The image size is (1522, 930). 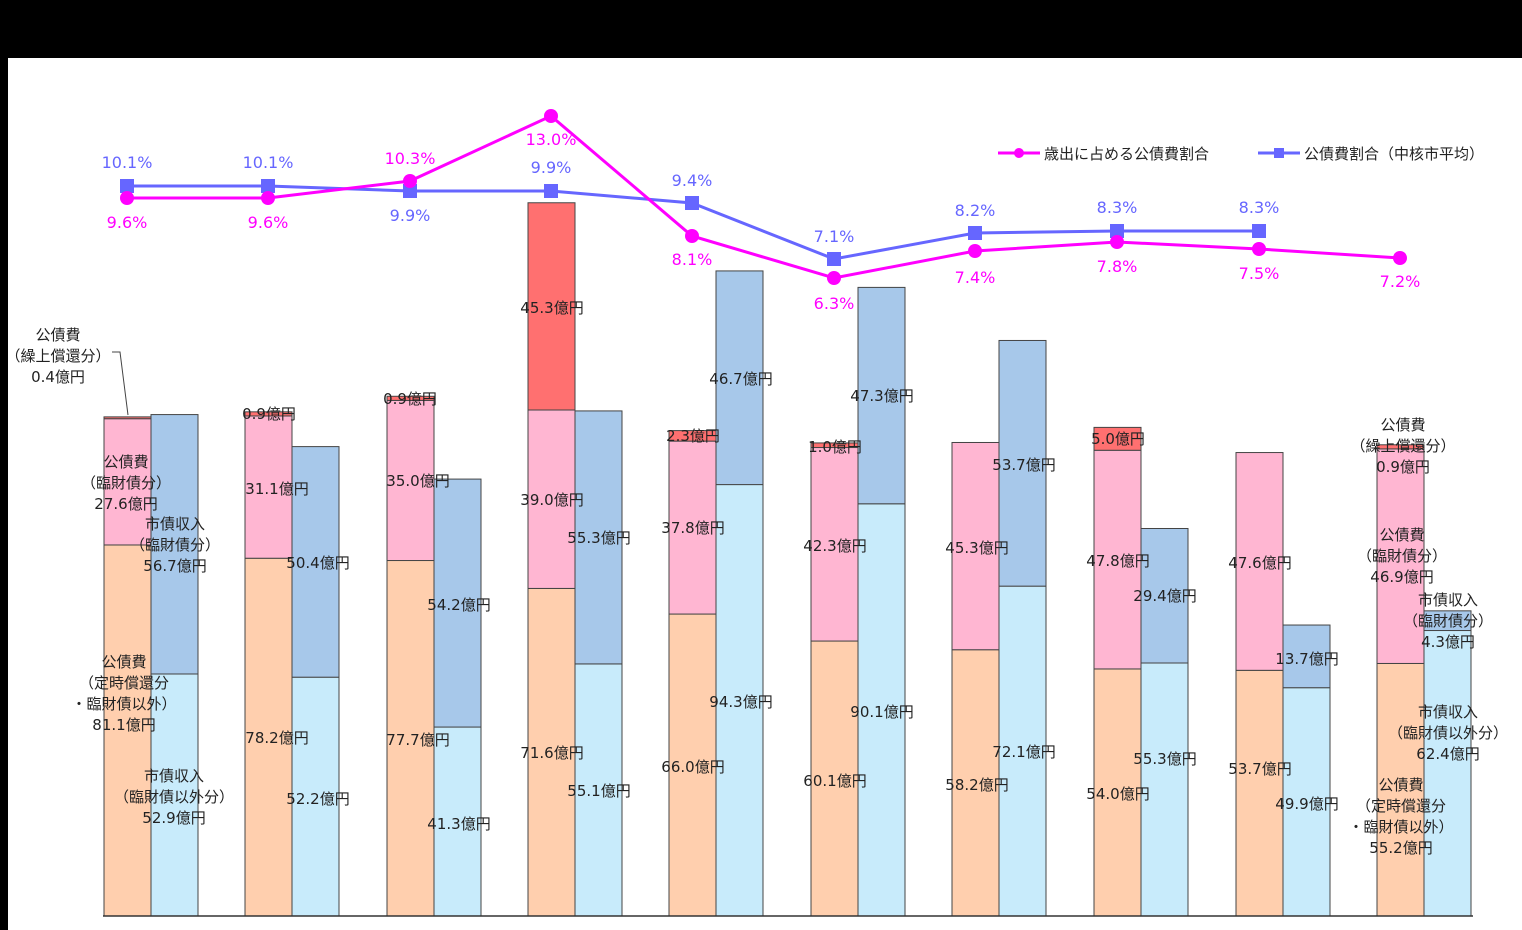 I want to click on bar-value-label: 78.2億円, so click(x=276, y=738).